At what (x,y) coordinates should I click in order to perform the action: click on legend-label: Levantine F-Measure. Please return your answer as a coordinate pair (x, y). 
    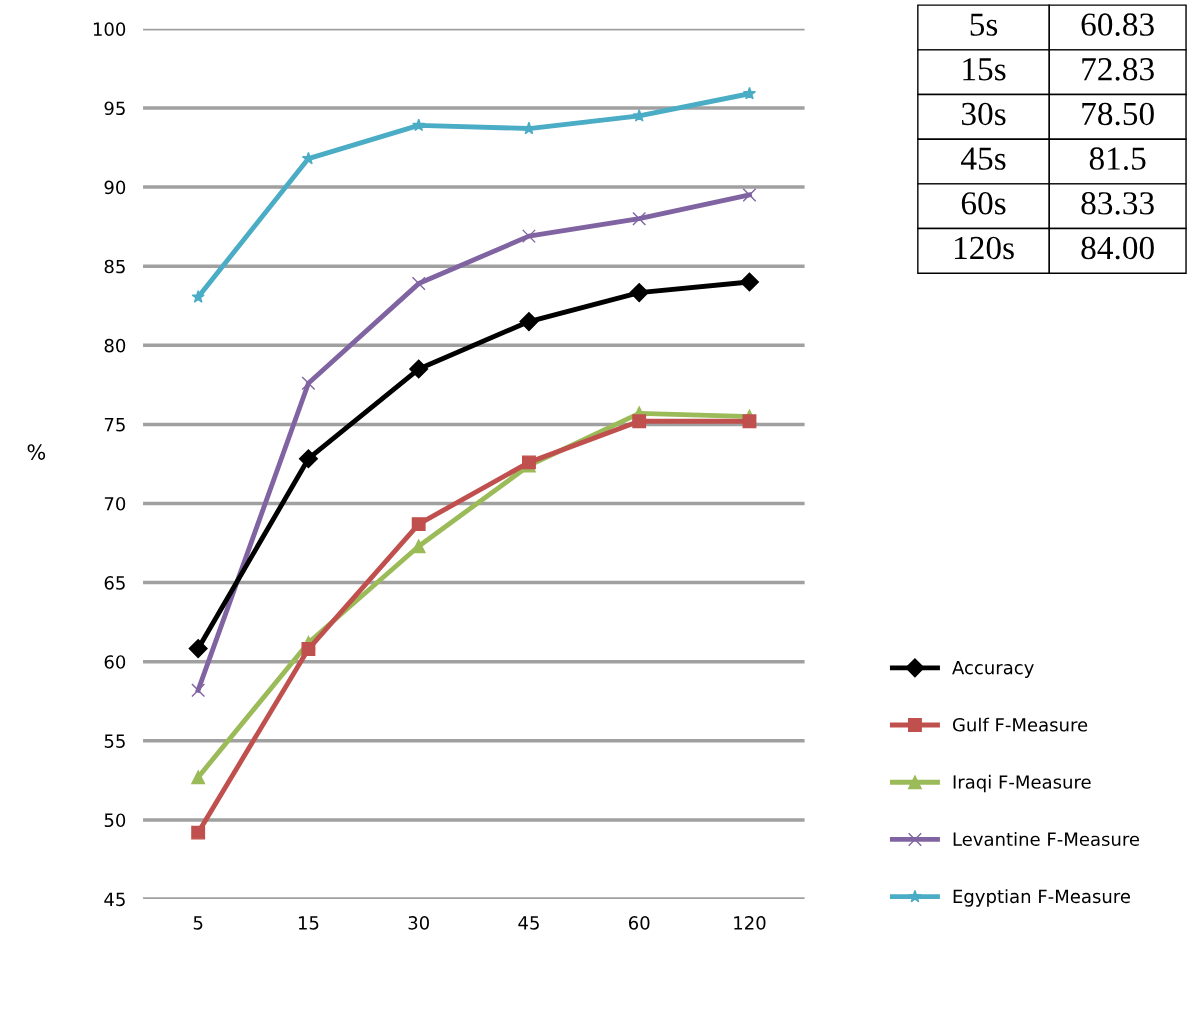
    Looking at the image, I should click on (1046, 839).